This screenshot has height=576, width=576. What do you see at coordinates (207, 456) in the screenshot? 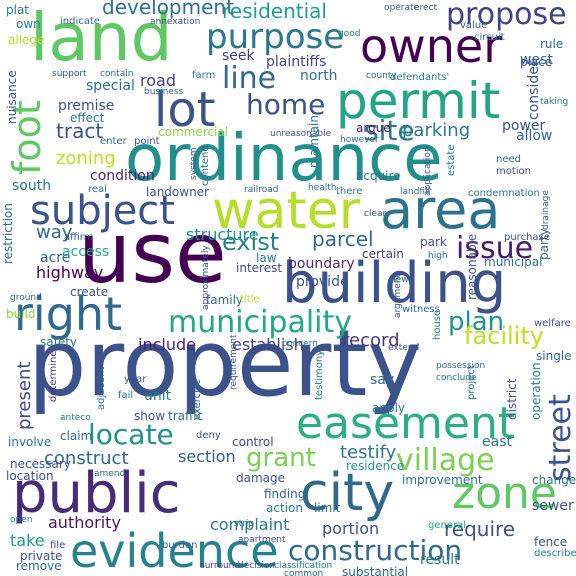
I see `word-section: section` at bounding box center [207, 456].